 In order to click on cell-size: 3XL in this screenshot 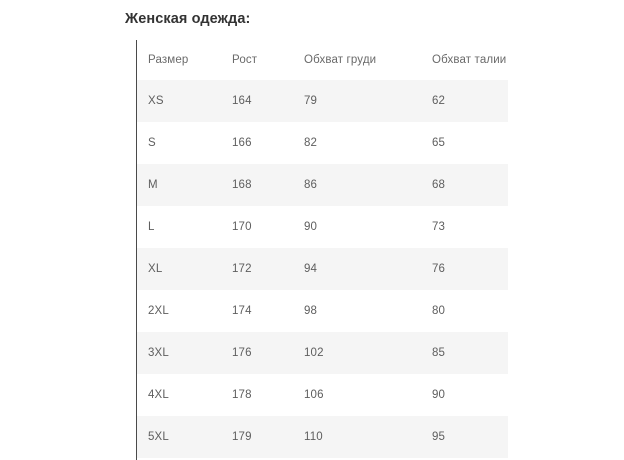, I will do `click(179, 353)`.